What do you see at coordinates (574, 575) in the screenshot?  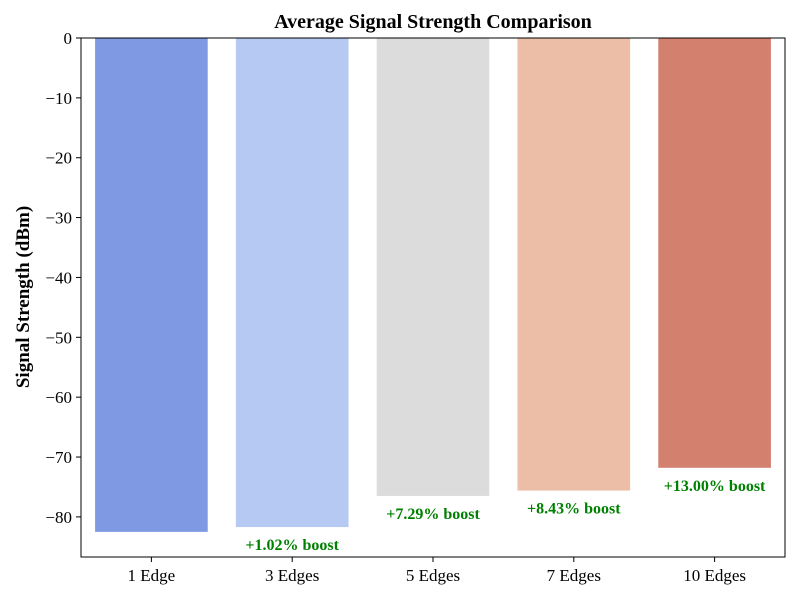 I see `x-tick-label: 7 Edges` at bounding box center [574, 575].